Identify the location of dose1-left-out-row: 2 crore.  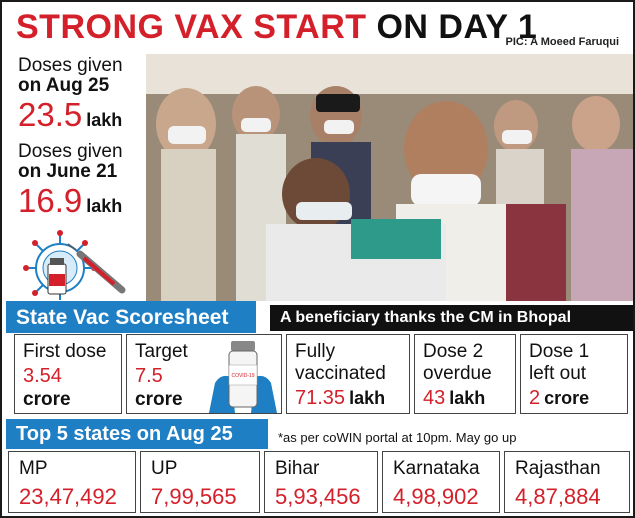
(559, 398).